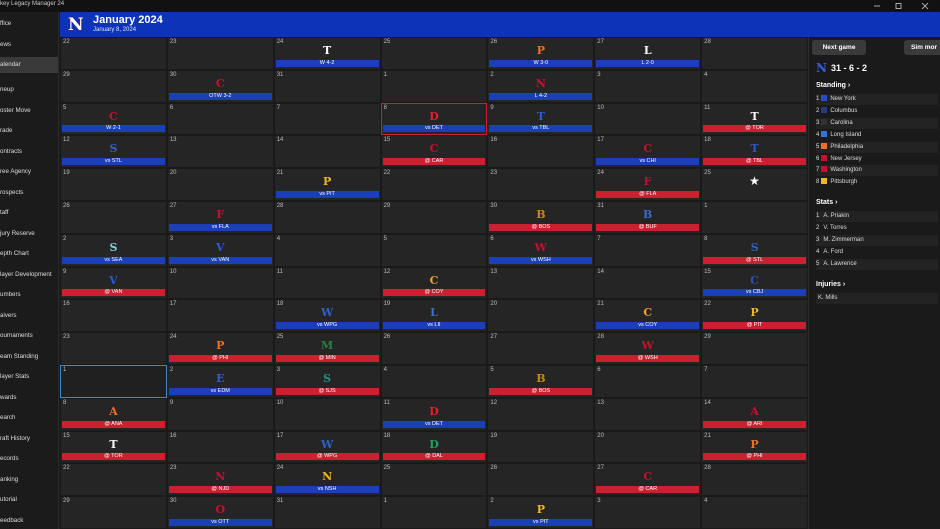 Image resolution: width=940 pixels, height=529 pixels. What do you see at coordinates (434, 250) in the screenshot?
I see `day-cell: 5` at bounding box center [434, 250].